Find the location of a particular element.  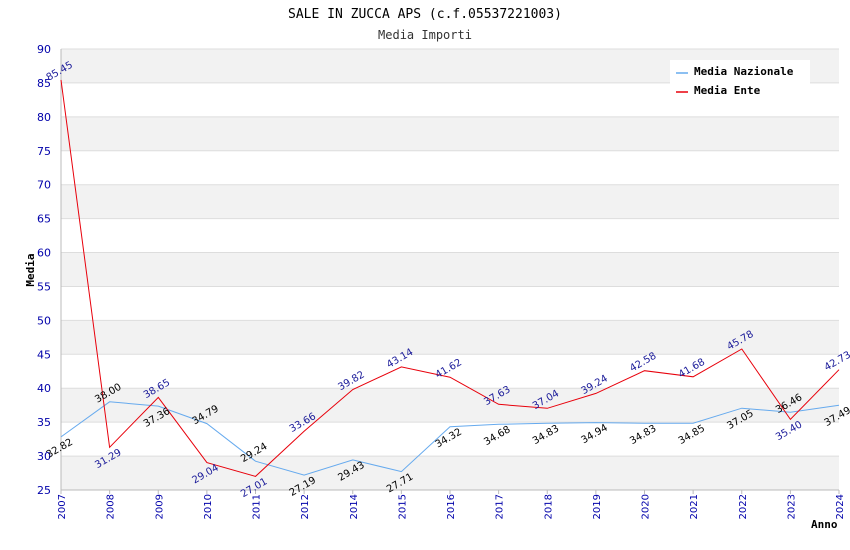

x-tick-label: 2017 is located at coordinates (500, 506).